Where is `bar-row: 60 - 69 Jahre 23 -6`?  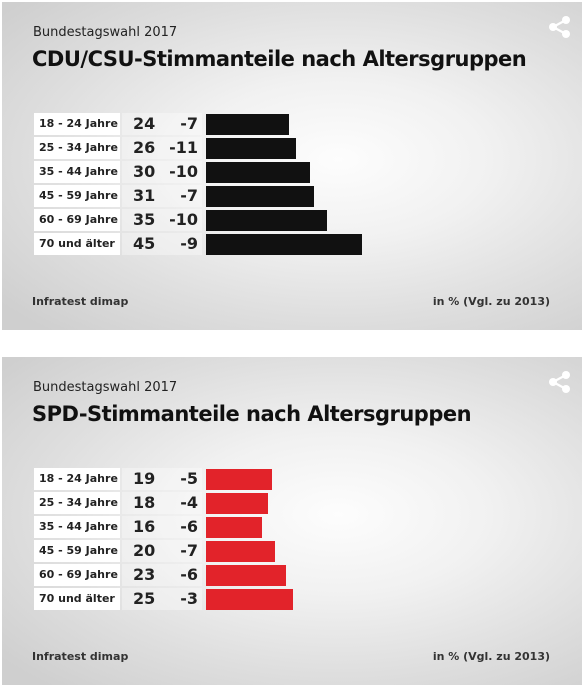
bar-row: 60 - 69 Jahre 23 -6 is located at coordinates (304, 576).